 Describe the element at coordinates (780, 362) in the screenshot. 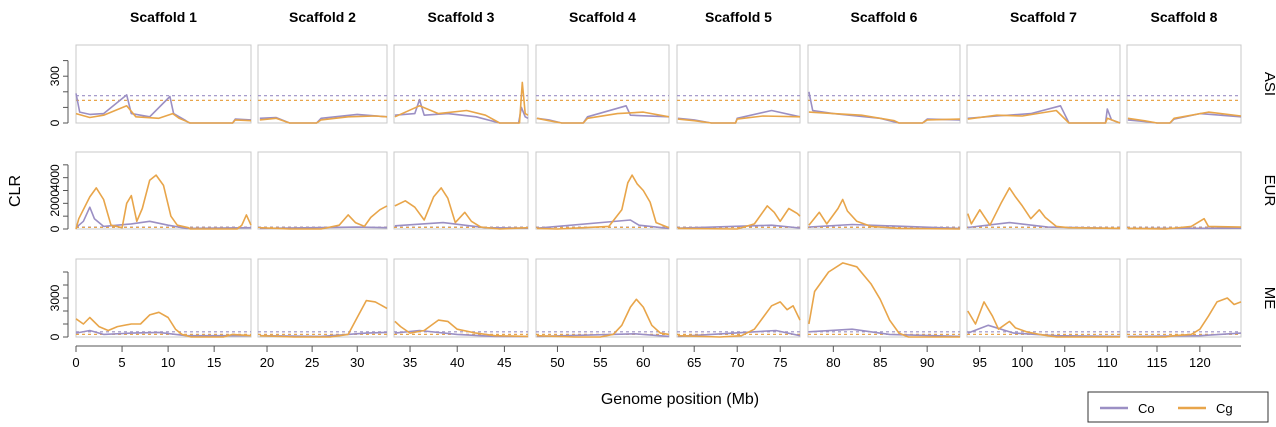

I see `x-tick-label: 75` at that location.